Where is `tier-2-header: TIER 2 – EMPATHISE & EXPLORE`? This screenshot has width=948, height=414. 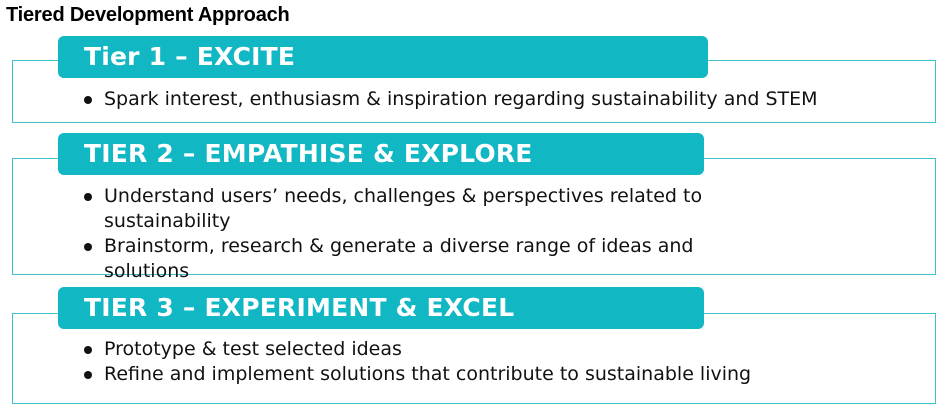
tier-2-header: TIER 2 – EMPATHISE & EXPLORE is located at coordinates (381, 154).